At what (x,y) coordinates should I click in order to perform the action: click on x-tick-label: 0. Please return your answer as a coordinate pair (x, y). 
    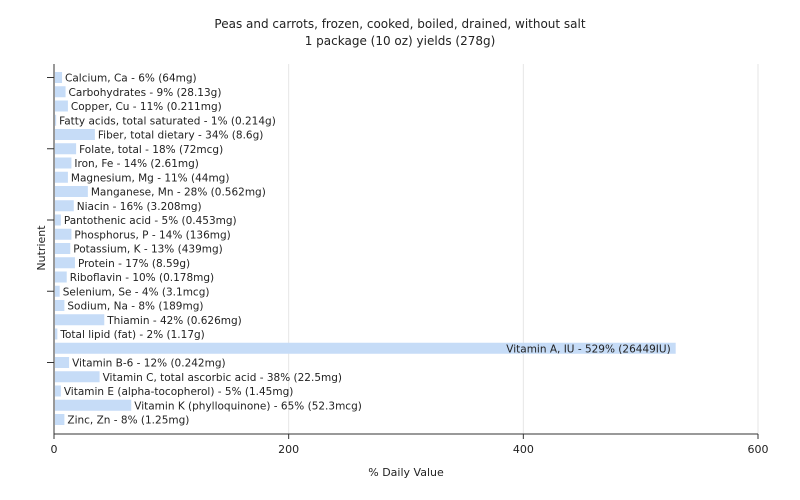
    Looking at the image, I should click on (54, 449).